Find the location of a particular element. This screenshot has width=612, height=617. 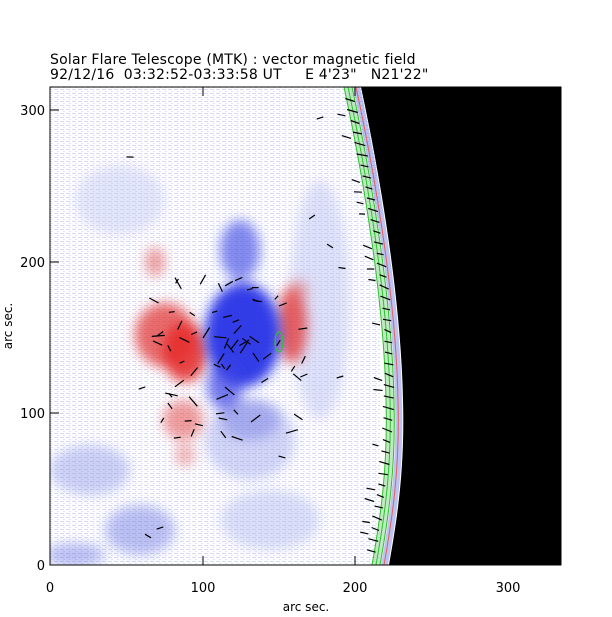

x-tick-label: 0 is located at coordinates (50, 588).